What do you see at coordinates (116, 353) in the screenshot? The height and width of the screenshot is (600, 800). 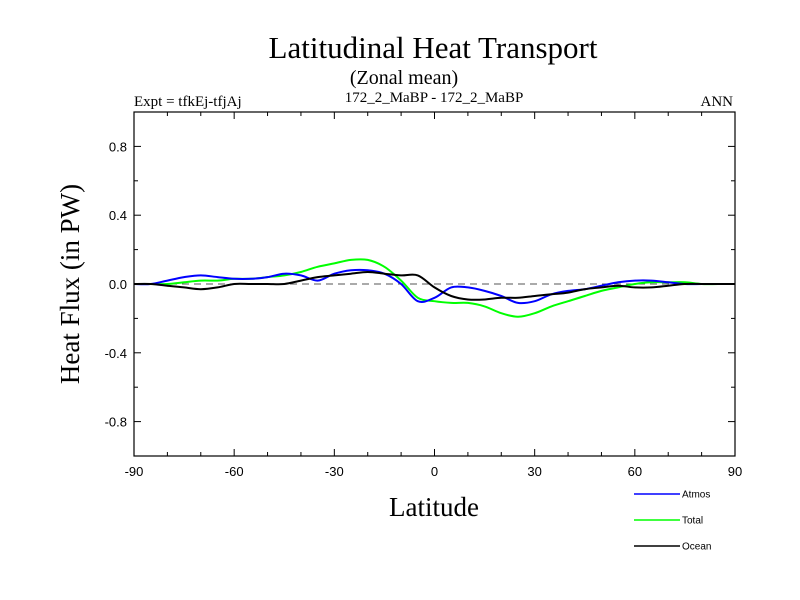 I see `y-tick-label: -0.4` at bounding box center [116, 353].